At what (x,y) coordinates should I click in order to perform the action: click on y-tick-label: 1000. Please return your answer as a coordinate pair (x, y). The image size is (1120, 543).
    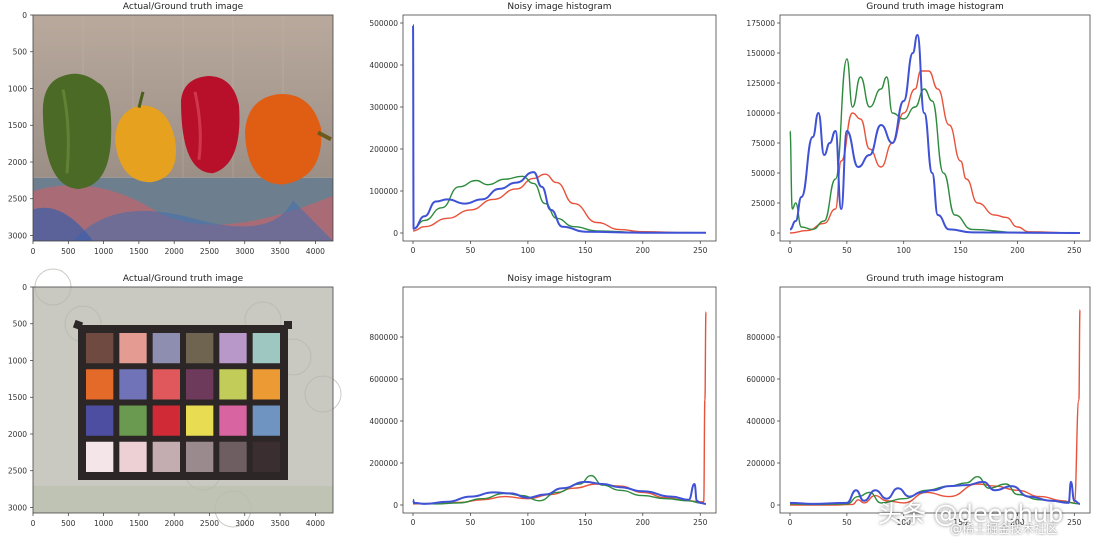
    Looking at the image, I should click on (17, 88).